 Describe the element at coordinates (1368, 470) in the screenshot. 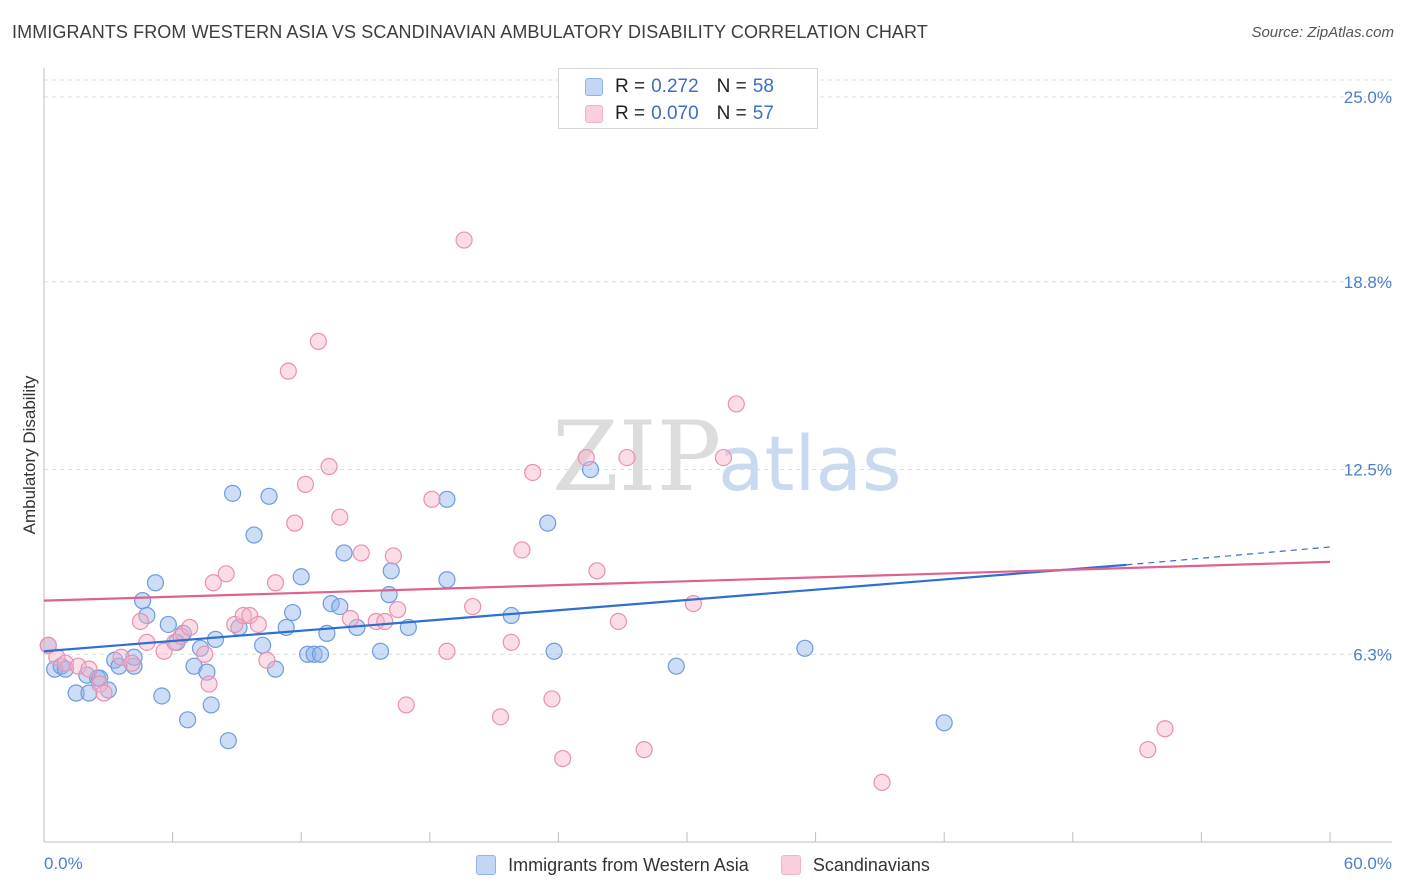

I see `y-tick-label: 12.5%` at that location.